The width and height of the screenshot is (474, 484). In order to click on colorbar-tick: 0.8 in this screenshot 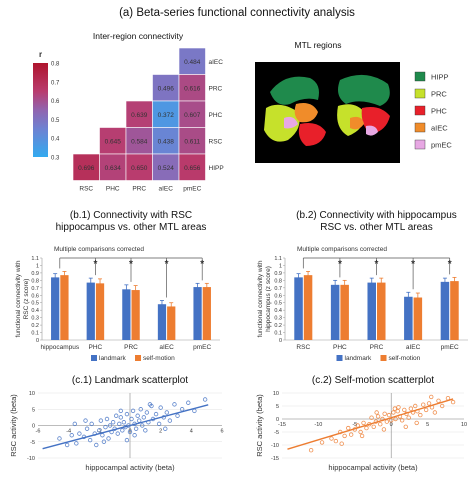, I will do `click(55, 65)`.